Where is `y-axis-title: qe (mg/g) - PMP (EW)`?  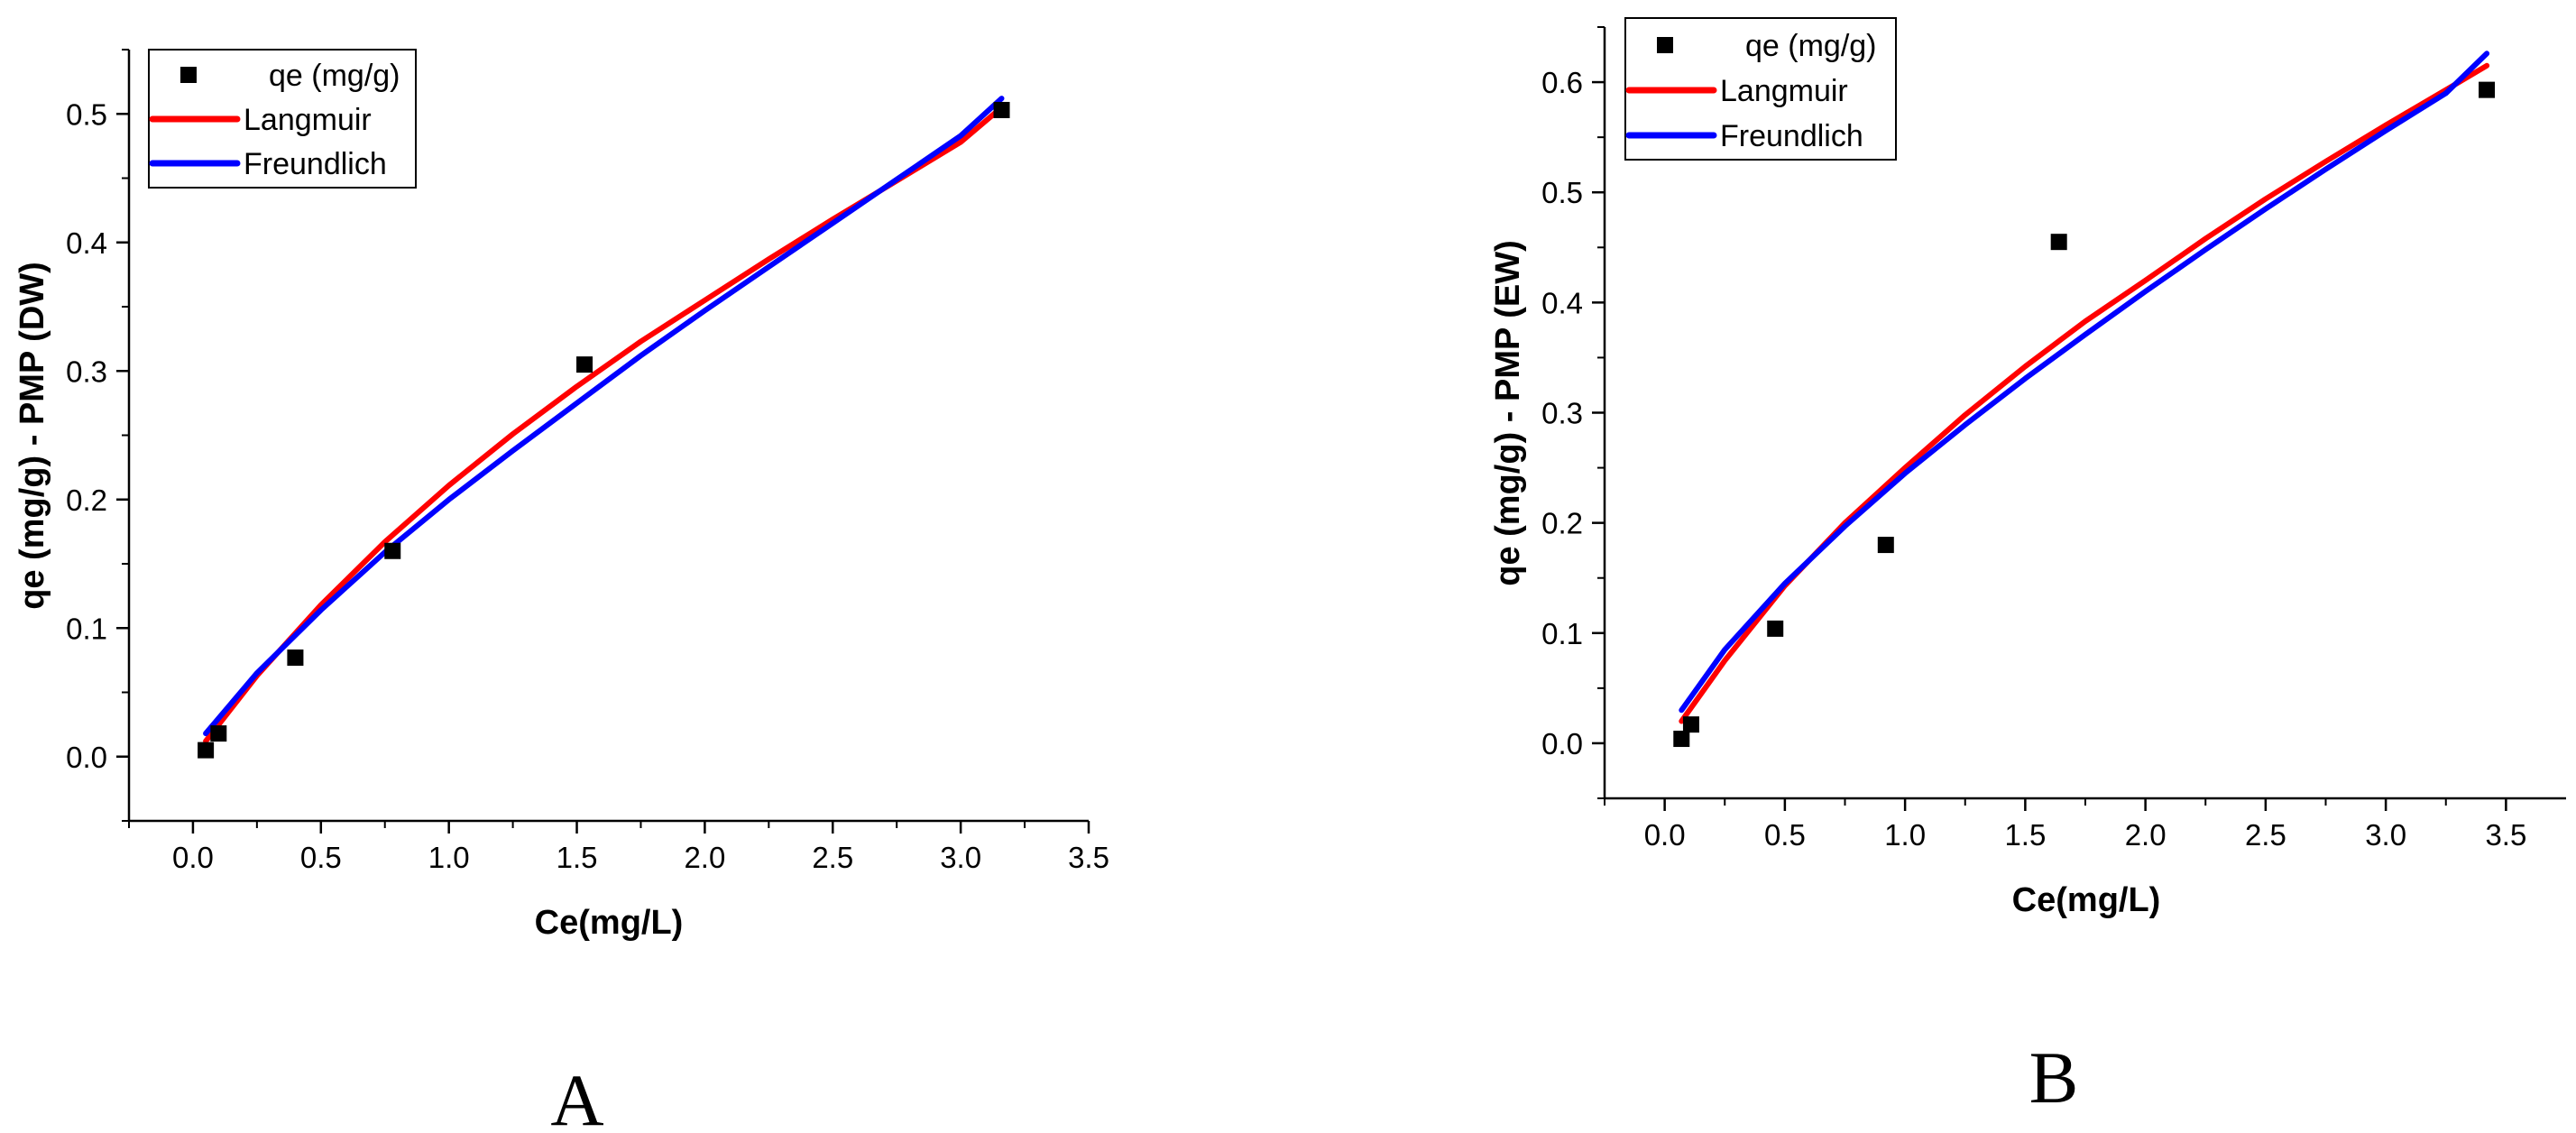 y-axis-title: qe (mg/g) - PMP (EW) is located at coordinates (1508, 413).